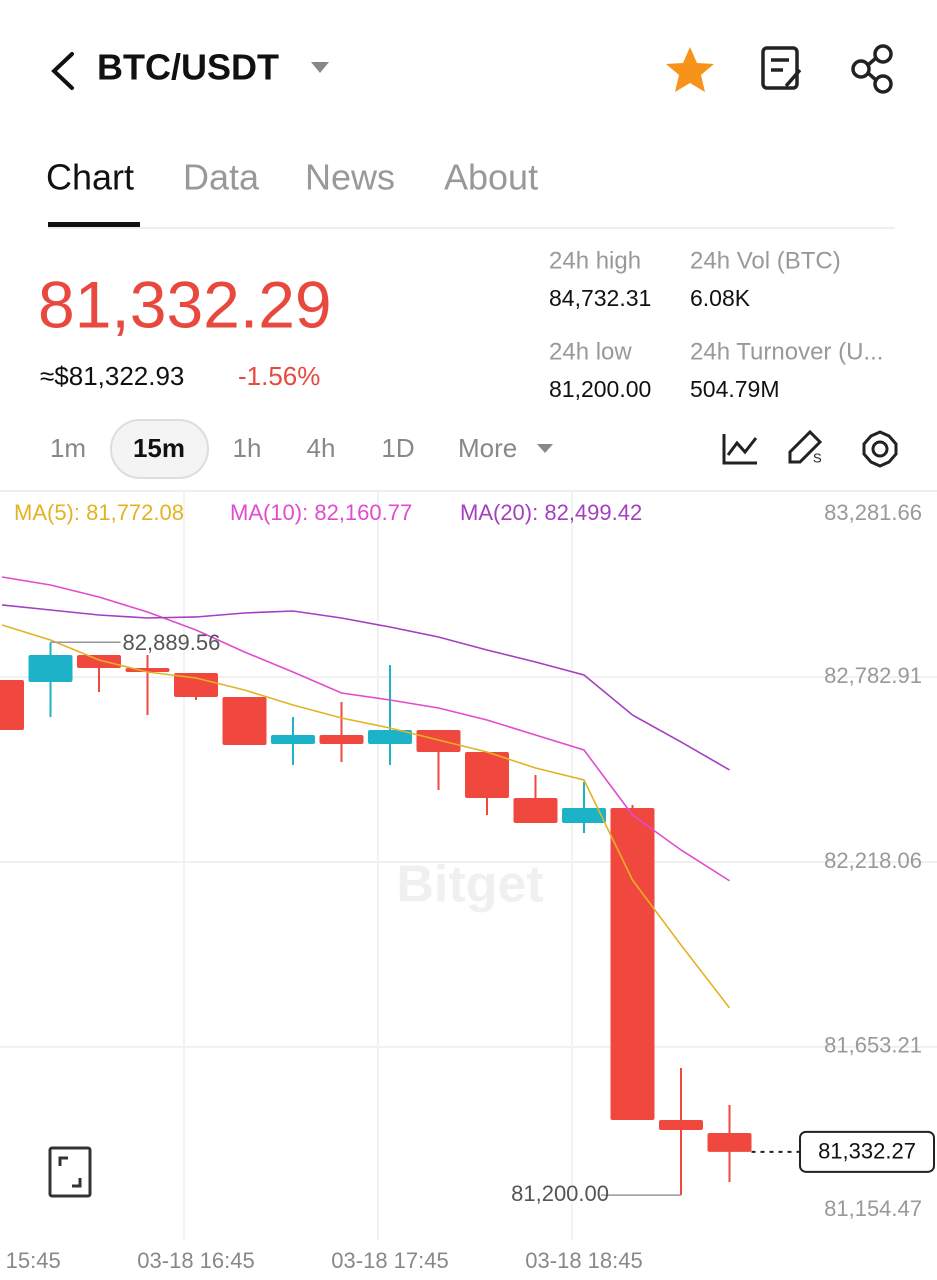 Image resolution: width=937 pixels, height=1280 pixels. I want to click on y-tick-label: 81,653.21, so click(873, 1045).